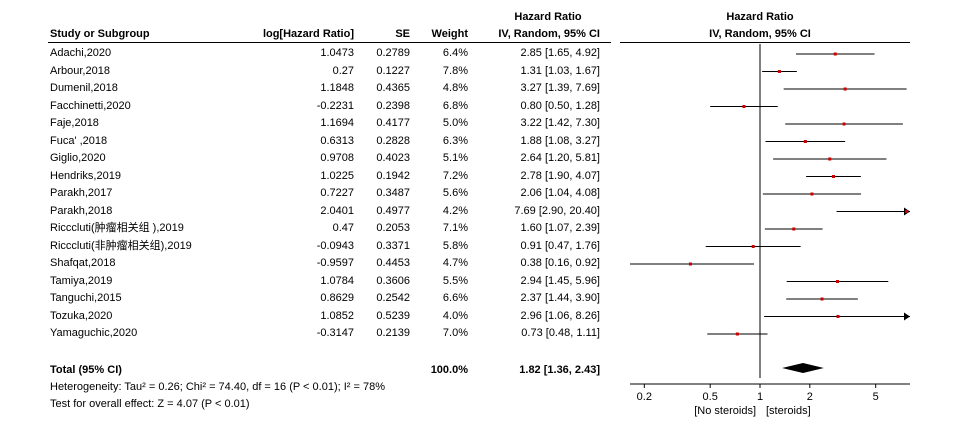 This screenshot has width=955, height=437. What do you see at coordinates (337, 53) in the screenshot?
I see `study-loghr: 1.0473` at bounding box center [337, 53].